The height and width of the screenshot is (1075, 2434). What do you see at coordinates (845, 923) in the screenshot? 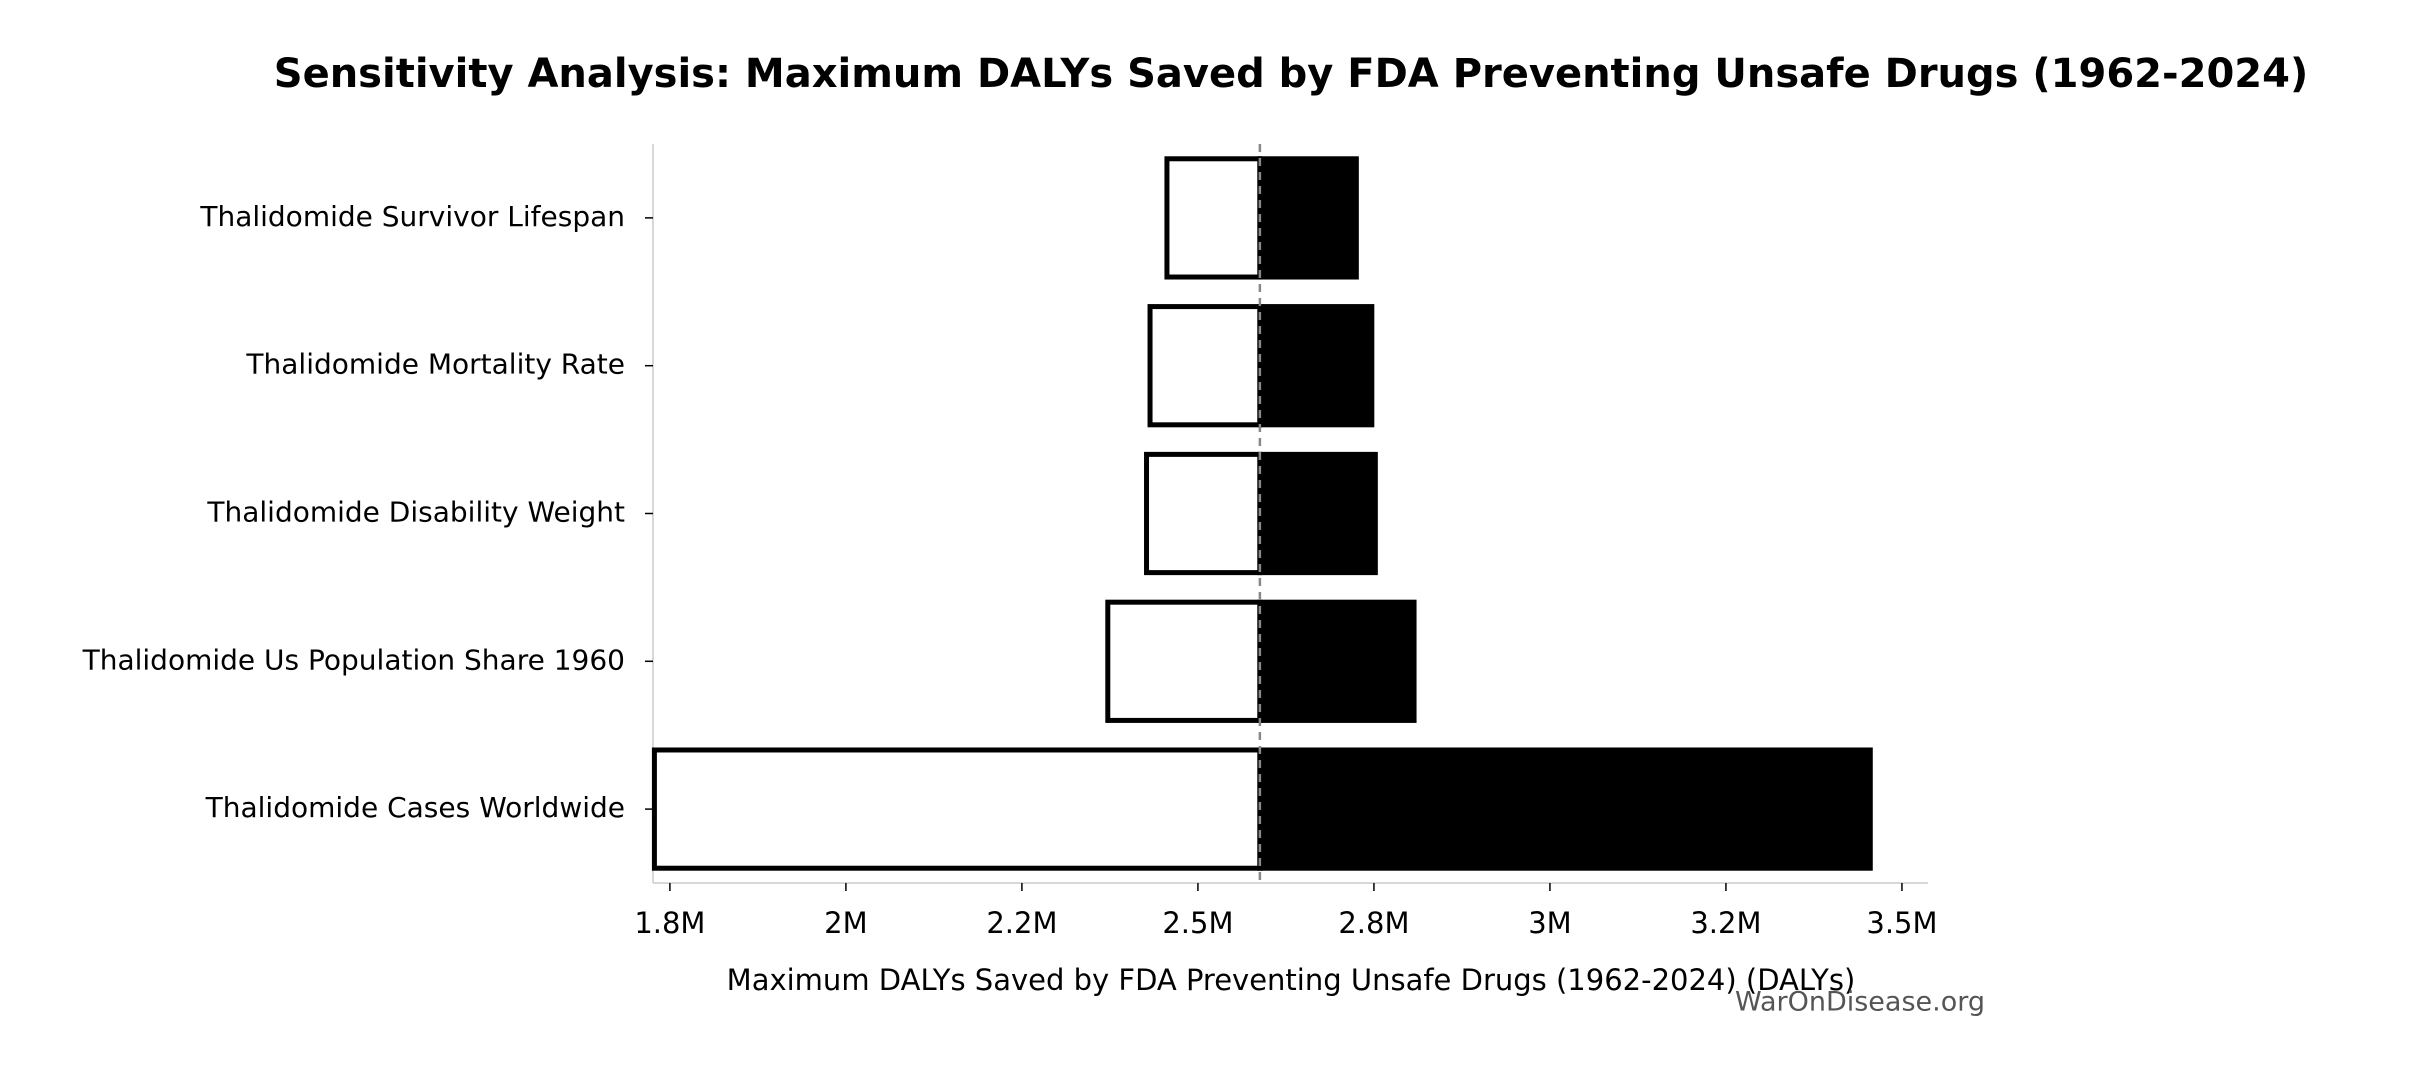
I see `x-tick-label: 2M` at bounding box center [845, 923].